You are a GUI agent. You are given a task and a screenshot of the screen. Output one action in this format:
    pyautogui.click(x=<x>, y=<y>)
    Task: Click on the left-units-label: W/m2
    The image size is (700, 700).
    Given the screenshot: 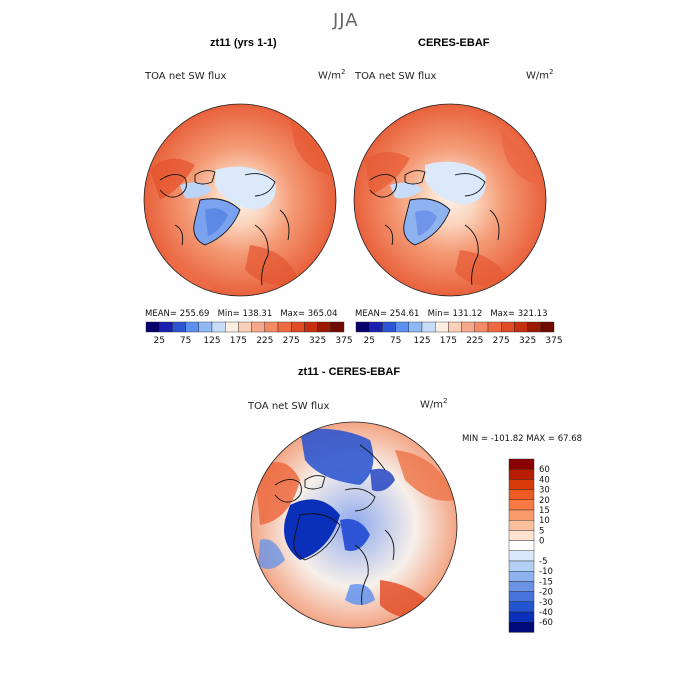 What is the action you would take?
    pyautogui.click(x=332, y=75)
    